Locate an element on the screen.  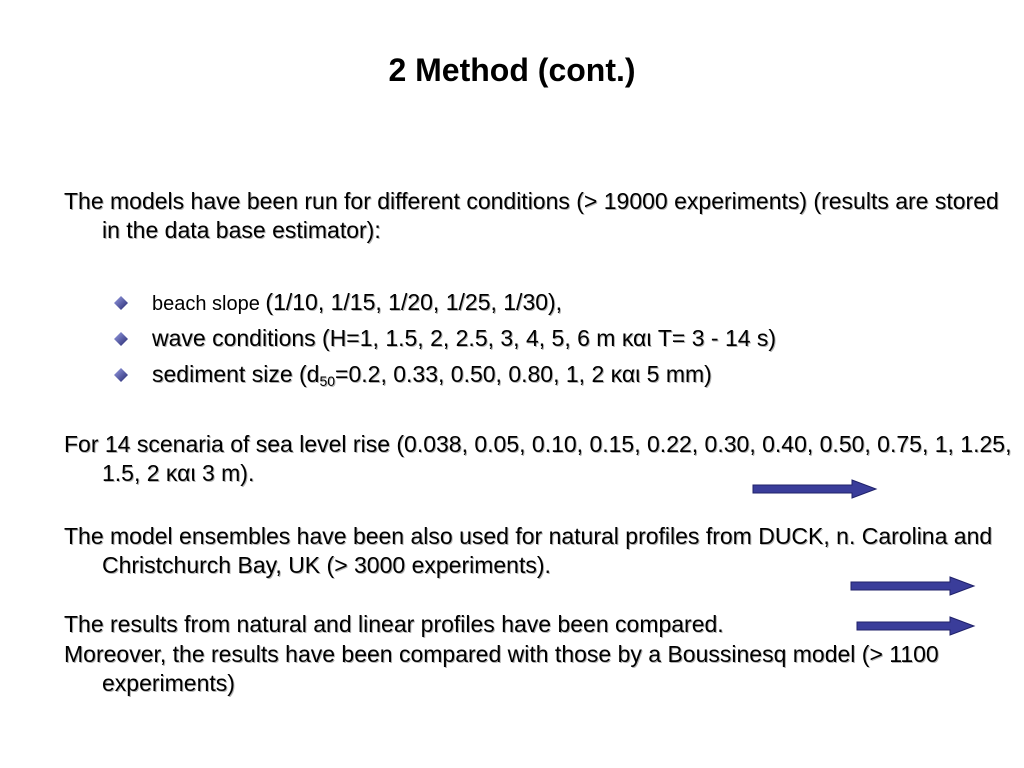
sediment-size-values: =0.2, 0.33, 0.50, 0.80, 1, 2 και 5 mm) is located at coordinates (523, 374).